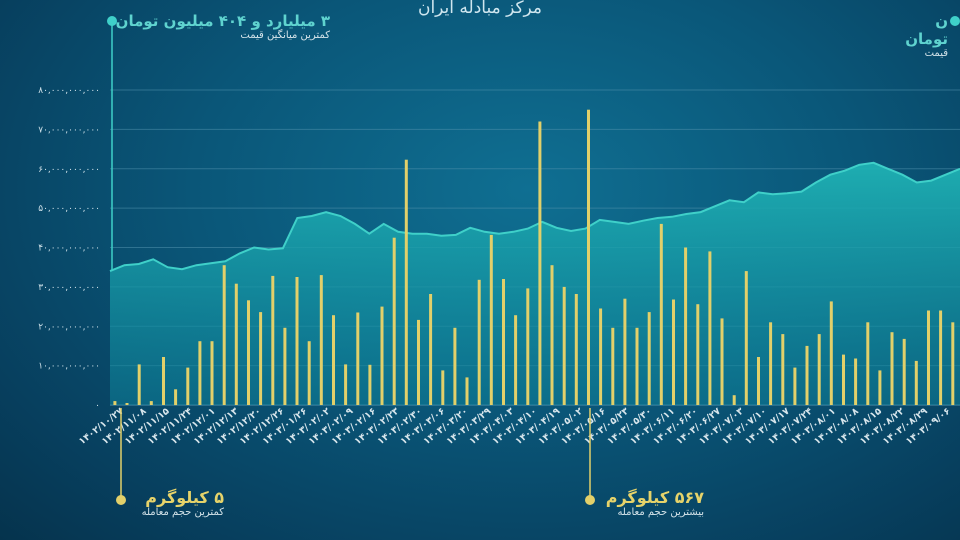 The height and width of the screenshot is (540, 960). What do you see at coordinates (222, 21) in the screenshot?
I see `min-price-value: ۳ میلیارد و ۴۰۴ میلیون تومان` at bounding box center [222, 21].